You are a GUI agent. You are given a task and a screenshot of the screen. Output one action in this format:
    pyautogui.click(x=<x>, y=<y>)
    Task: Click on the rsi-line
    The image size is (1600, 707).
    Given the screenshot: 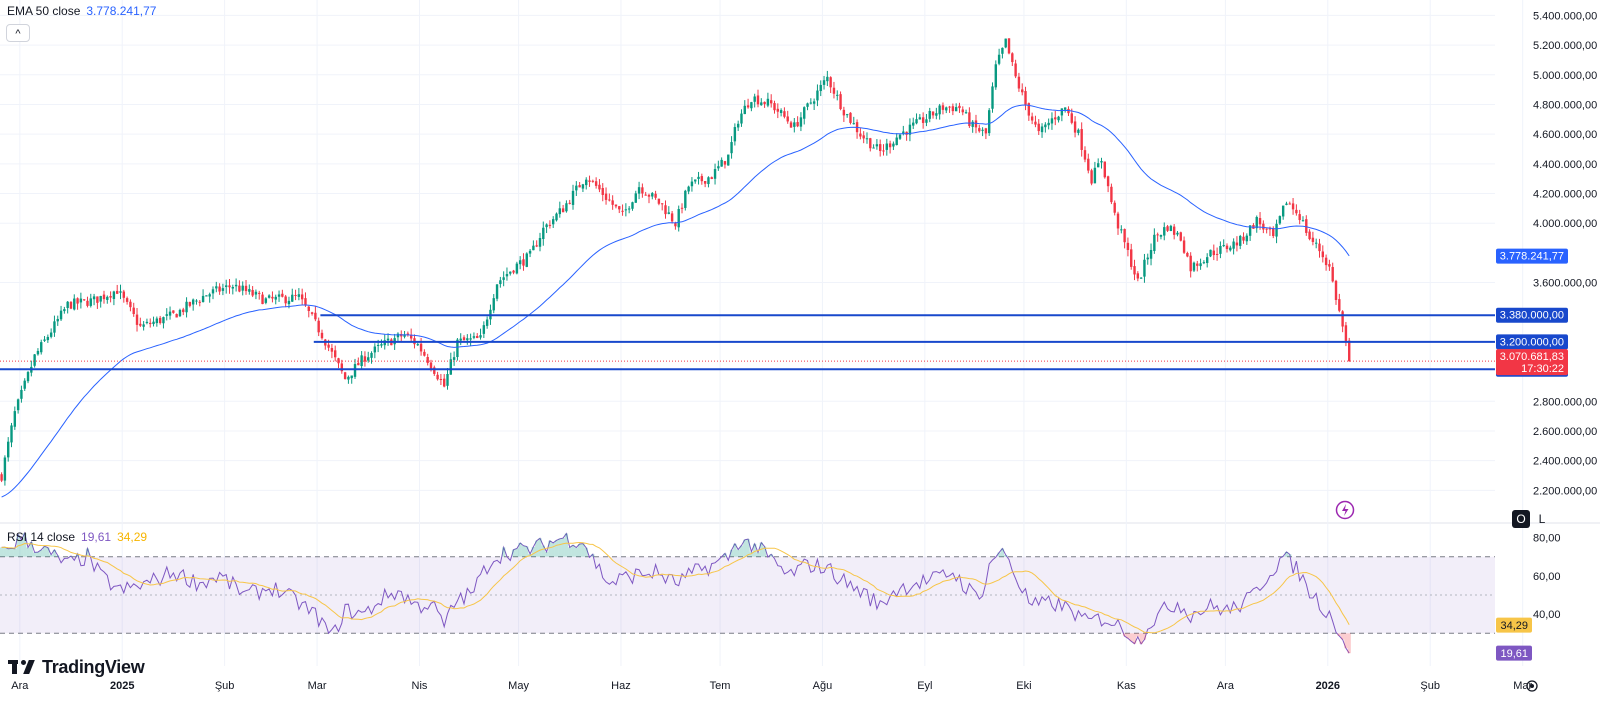 What is the action you would take?
    pyautogui.click(x=675, y=592)
    